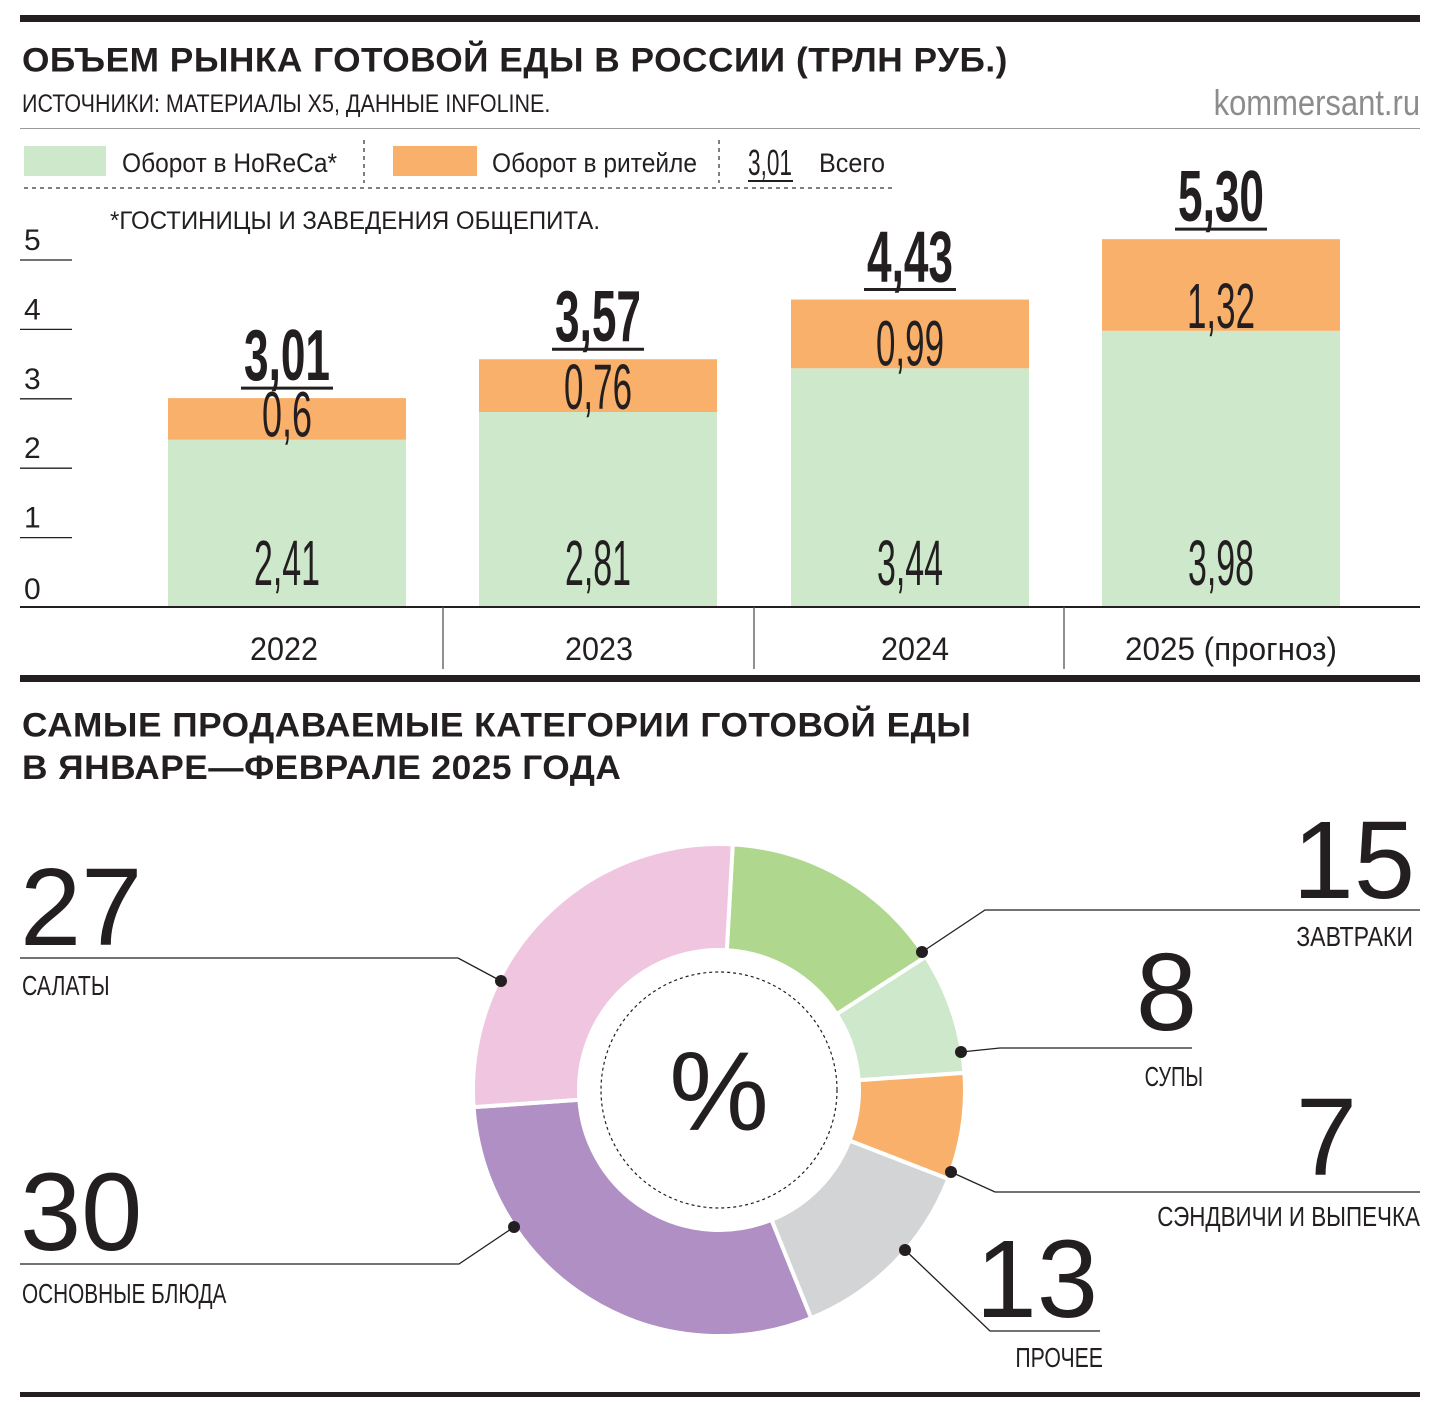 The image size is (1440, 1405). Describe the element at coordinates (229, 163) in the screenshot. I see `legend-label-horeca: Оборот в HoReCa*` at that location.